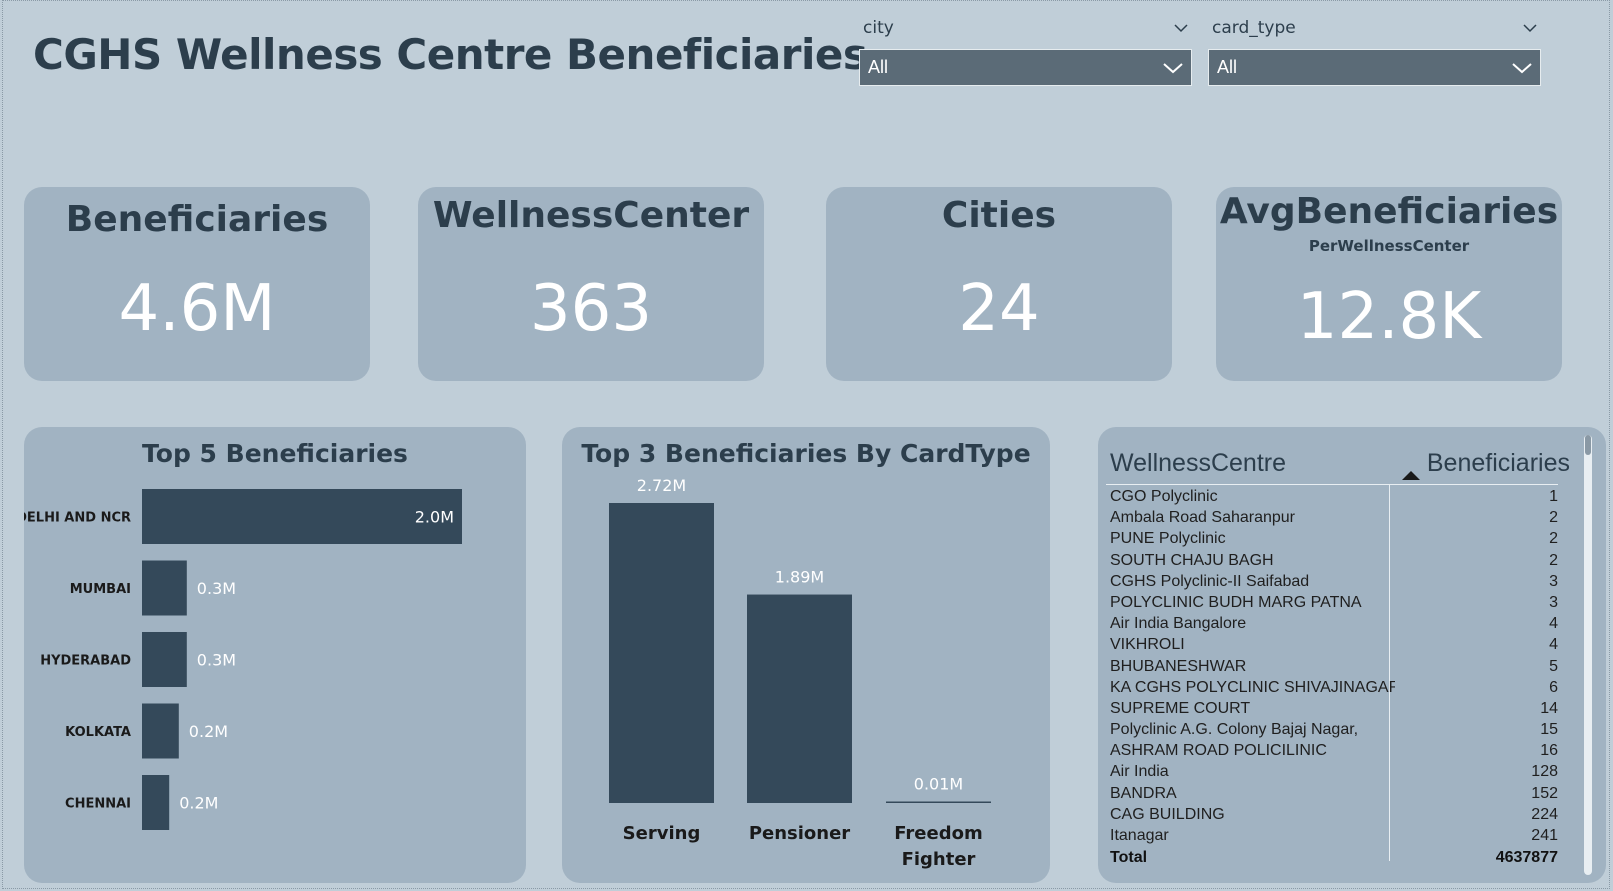  Describe the element at coordinates (1143, 793) in the screenshot. I see `wellness-centre-cell: BANDRA` at that location.